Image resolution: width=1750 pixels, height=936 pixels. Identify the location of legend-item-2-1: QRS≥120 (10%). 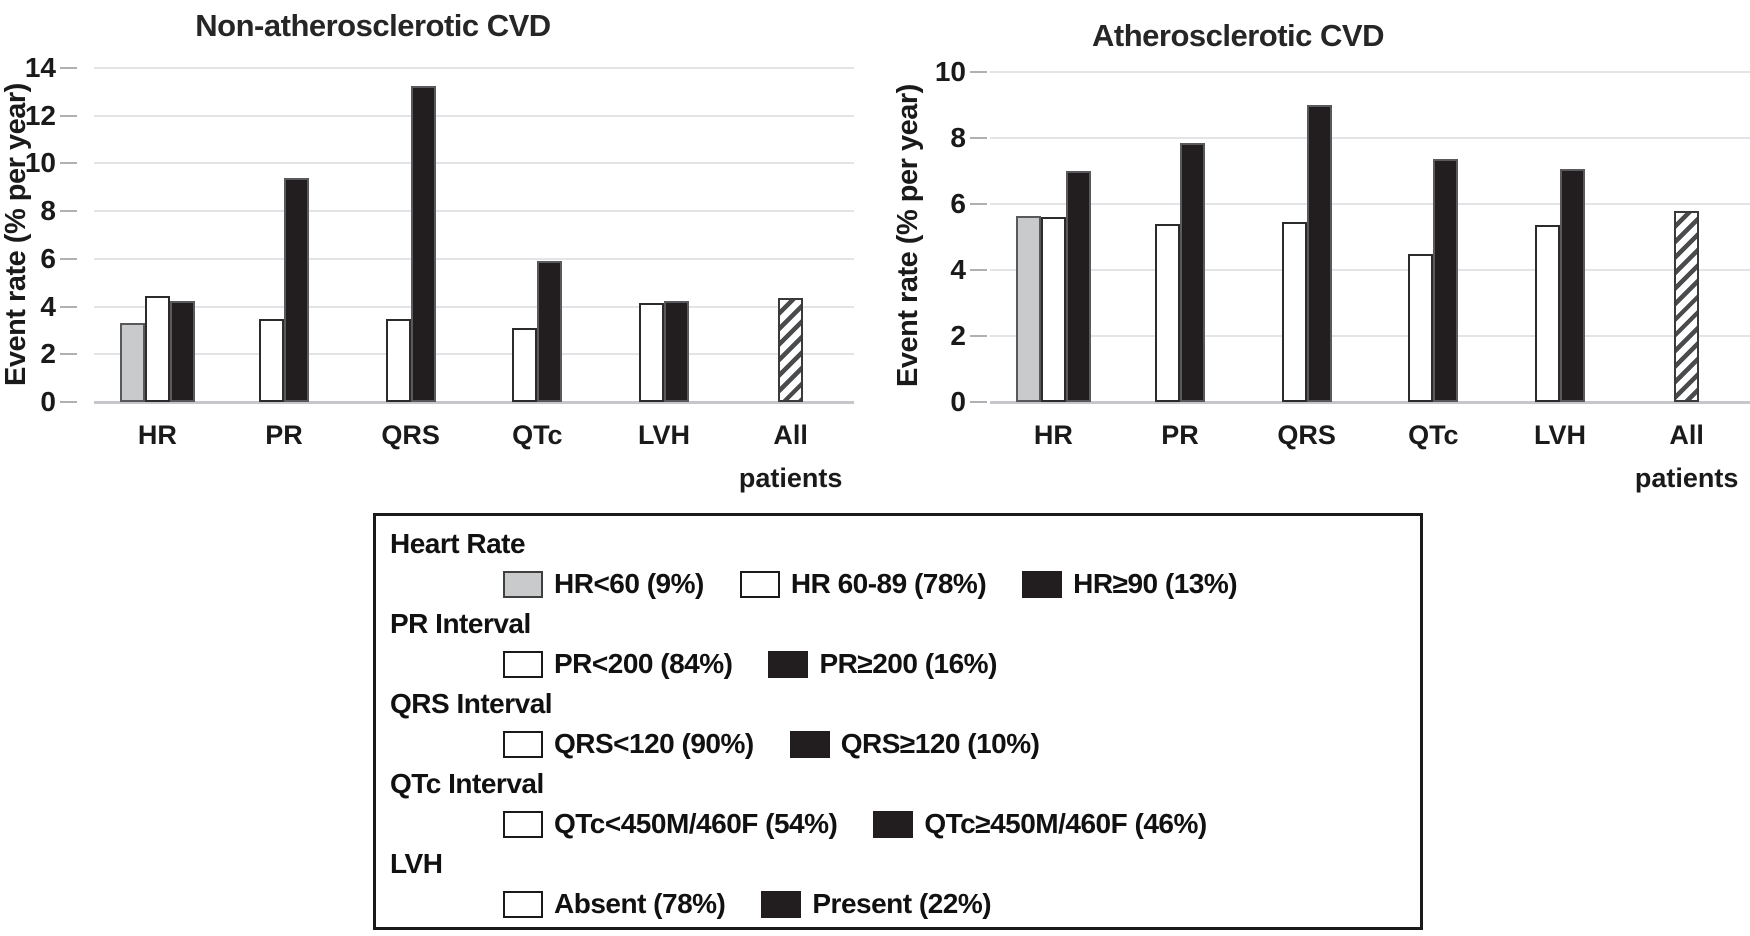
(914, 744).